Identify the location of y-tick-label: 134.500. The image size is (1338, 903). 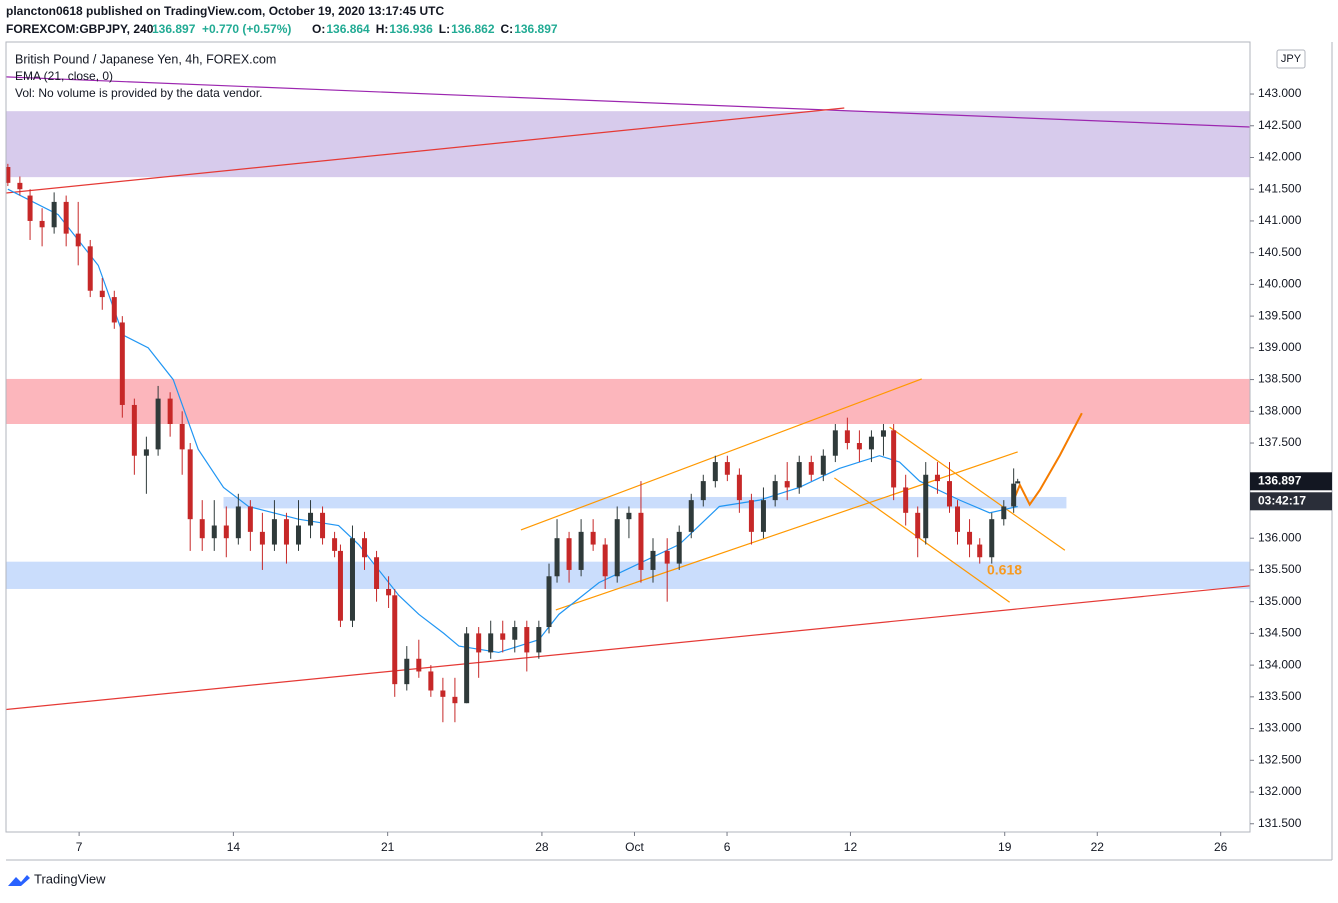
(1280, 633).